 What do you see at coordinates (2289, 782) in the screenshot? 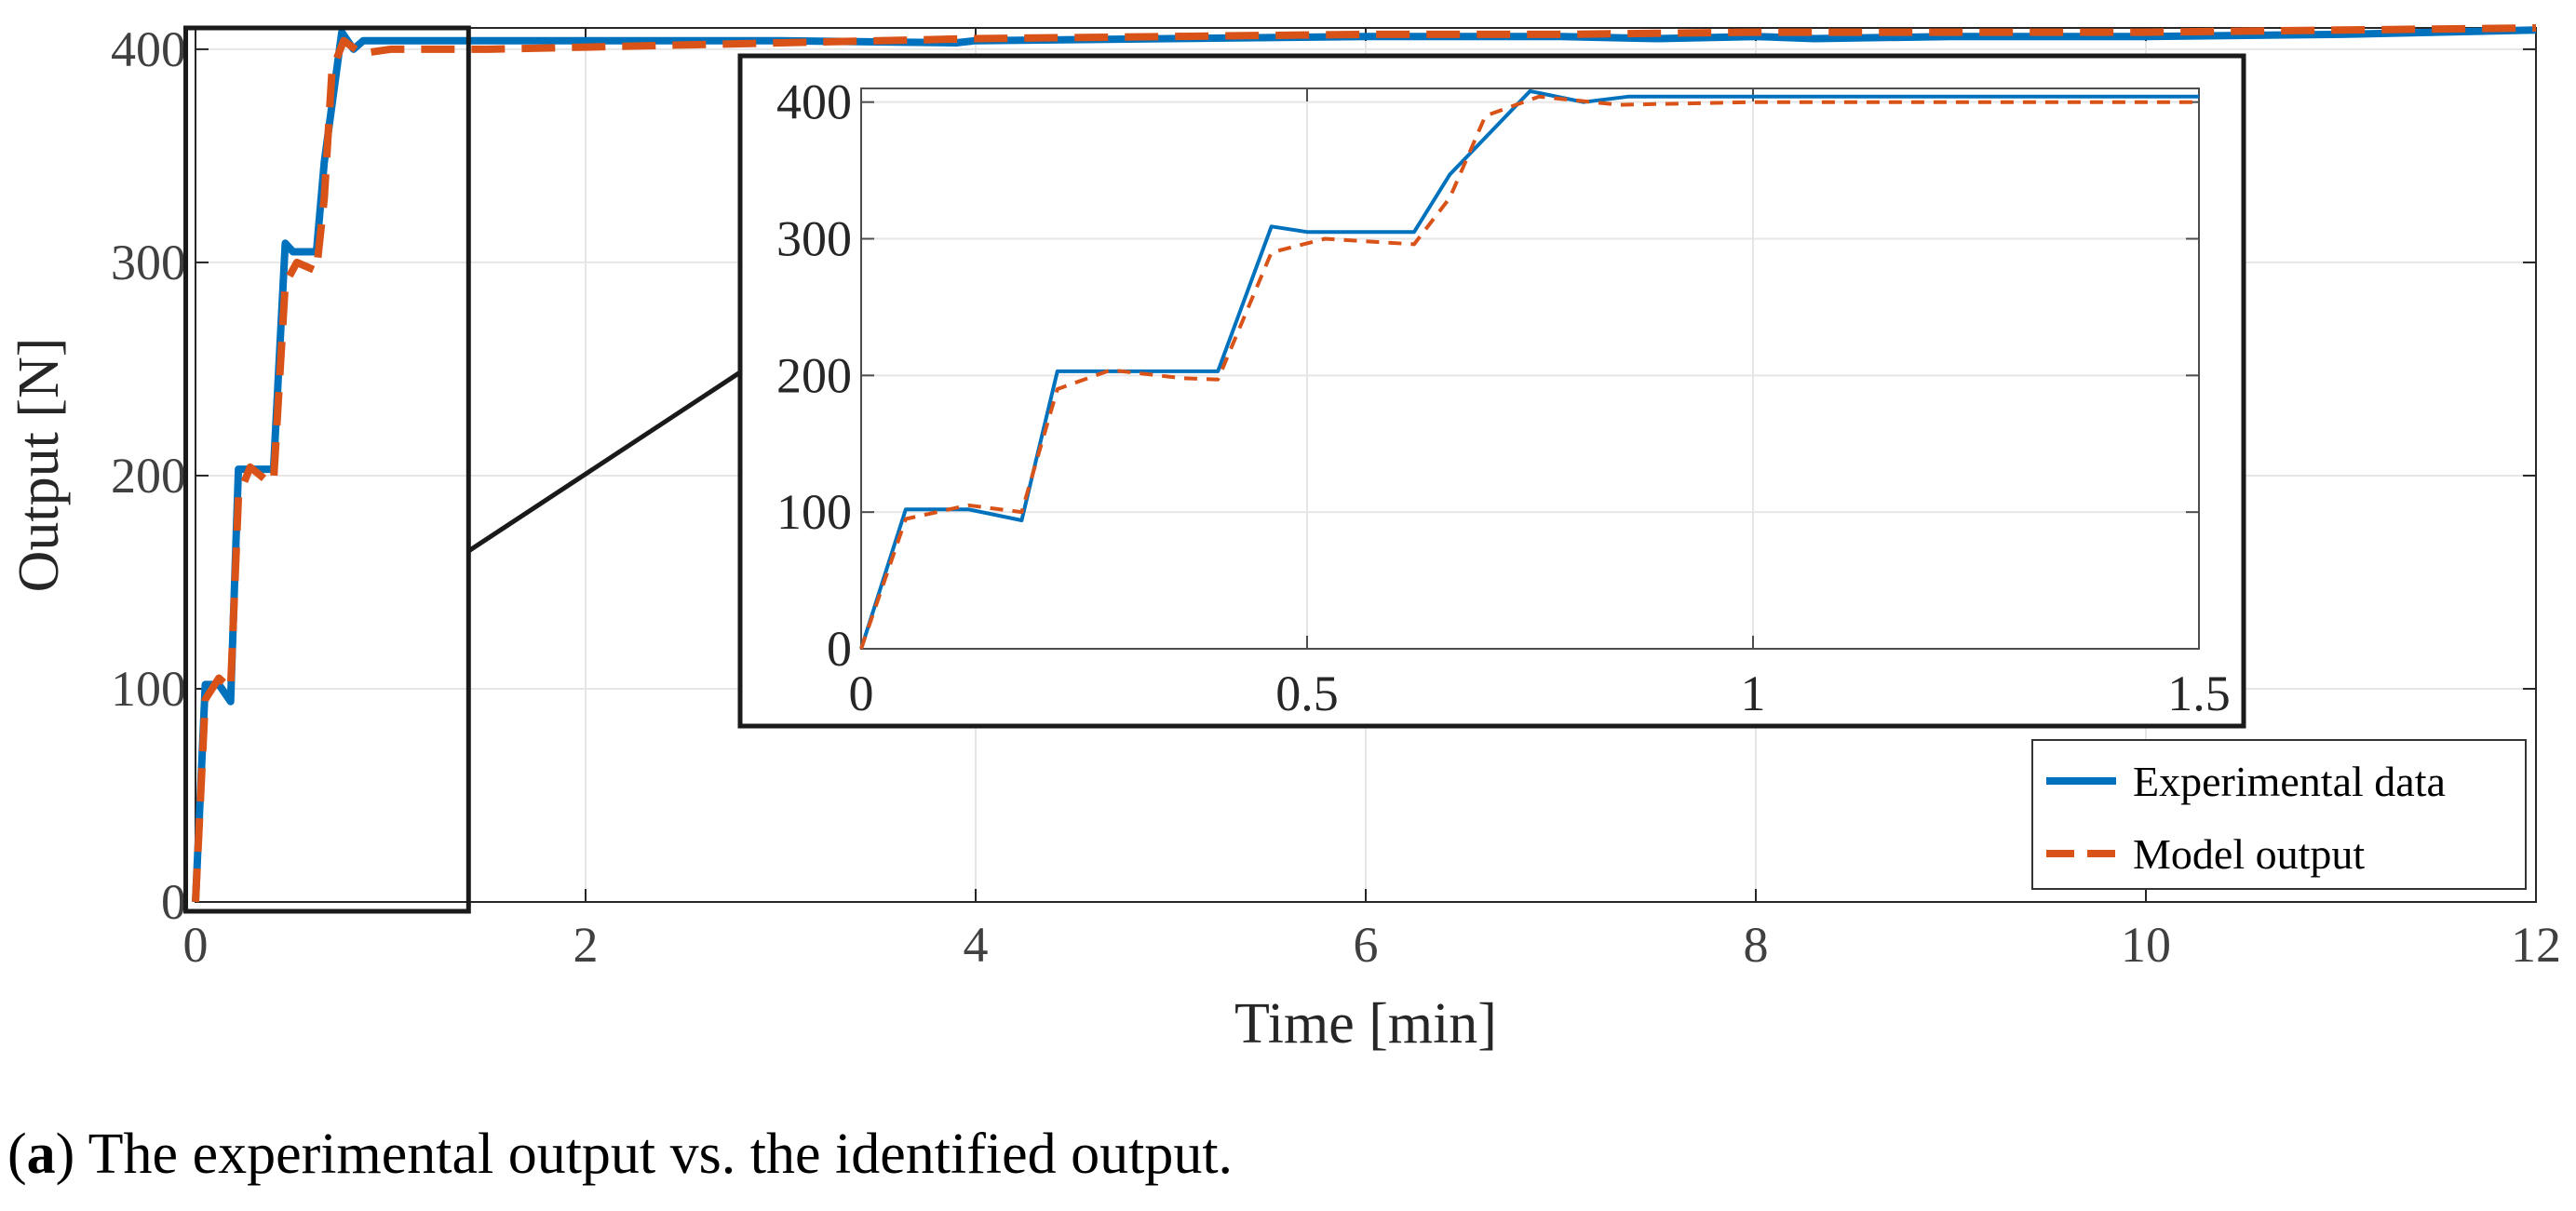
I see `legend-experimental-data-label: Experimental data` at bounding box center [2289, 782].